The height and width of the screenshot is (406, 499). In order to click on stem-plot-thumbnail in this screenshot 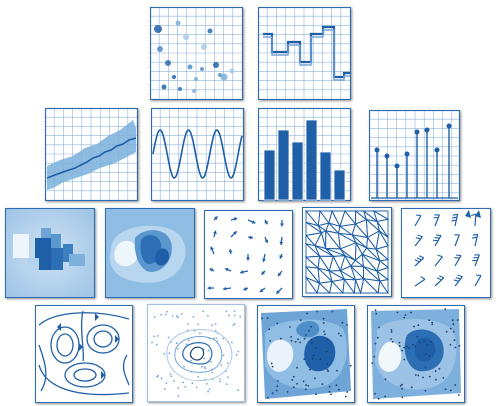, I will do `click(414, 155)`.